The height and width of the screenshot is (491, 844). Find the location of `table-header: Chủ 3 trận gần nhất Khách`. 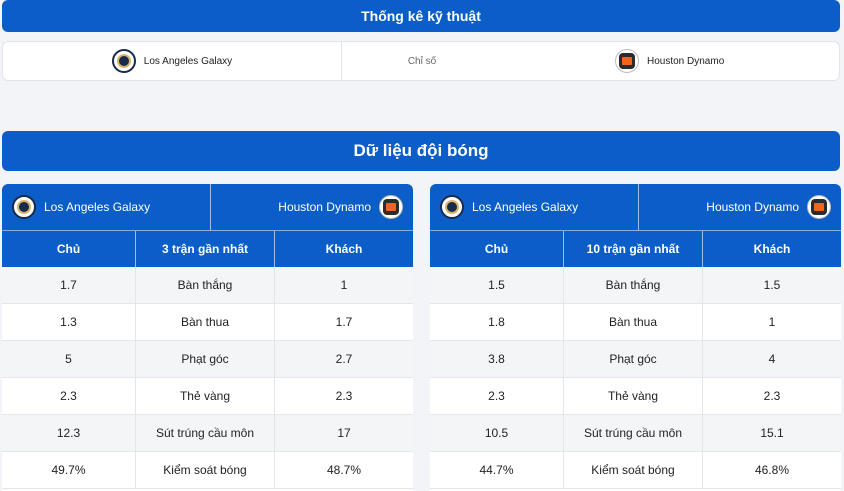

table-header: Chủ 3 trận gần nhất Khách is located at coordinates (207, 248).